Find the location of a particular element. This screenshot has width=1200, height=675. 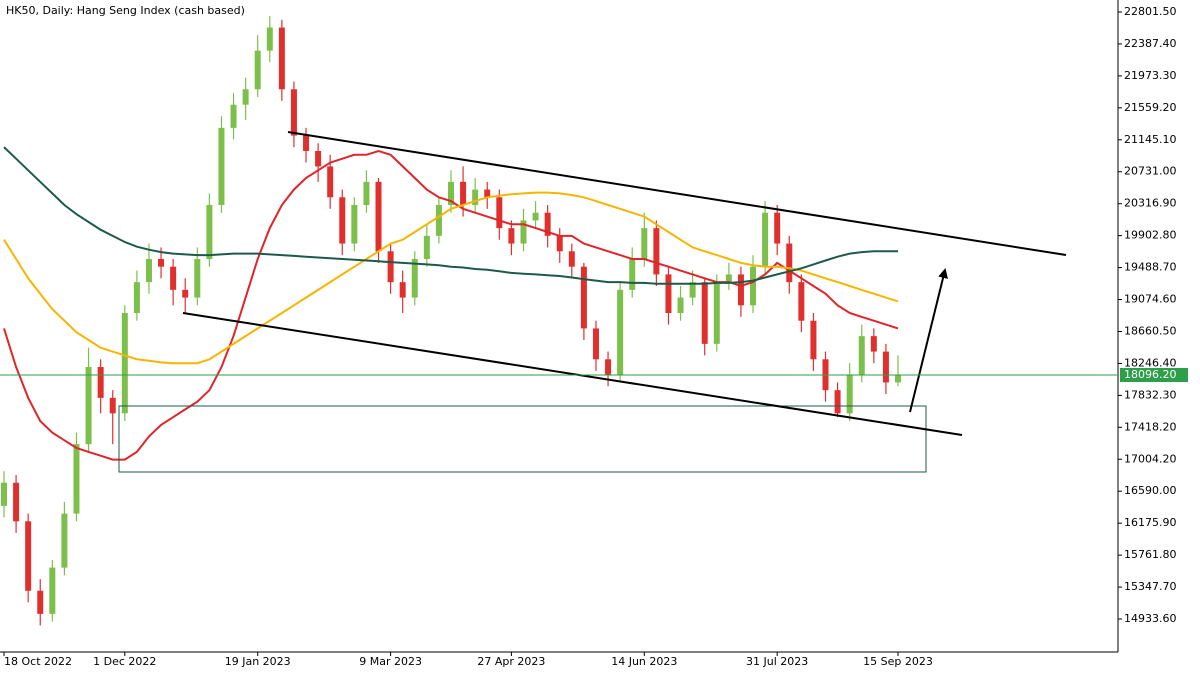

y-tick-label: 17832.30 is located at coordinates (1150, 394).